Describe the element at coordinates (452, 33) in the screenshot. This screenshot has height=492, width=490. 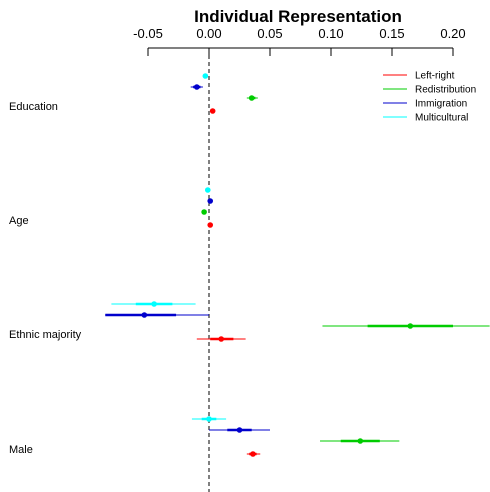
I see `x-tick-label: 0.20` at that location.